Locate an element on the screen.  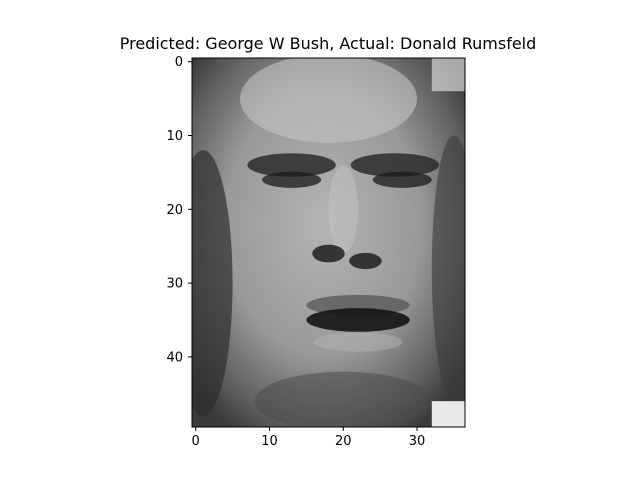
left-eyebrow is located at coordinates (291, 165).